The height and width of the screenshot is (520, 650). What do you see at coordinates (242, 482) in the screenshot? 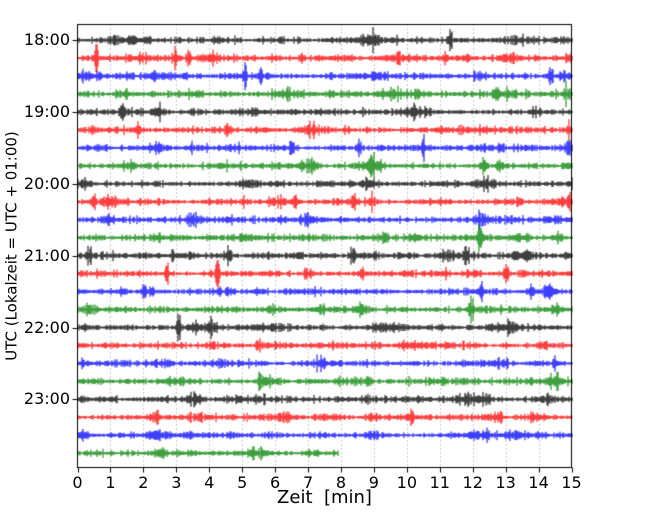
I see `x-tick-label: 5` at bounding box center [242, 482].